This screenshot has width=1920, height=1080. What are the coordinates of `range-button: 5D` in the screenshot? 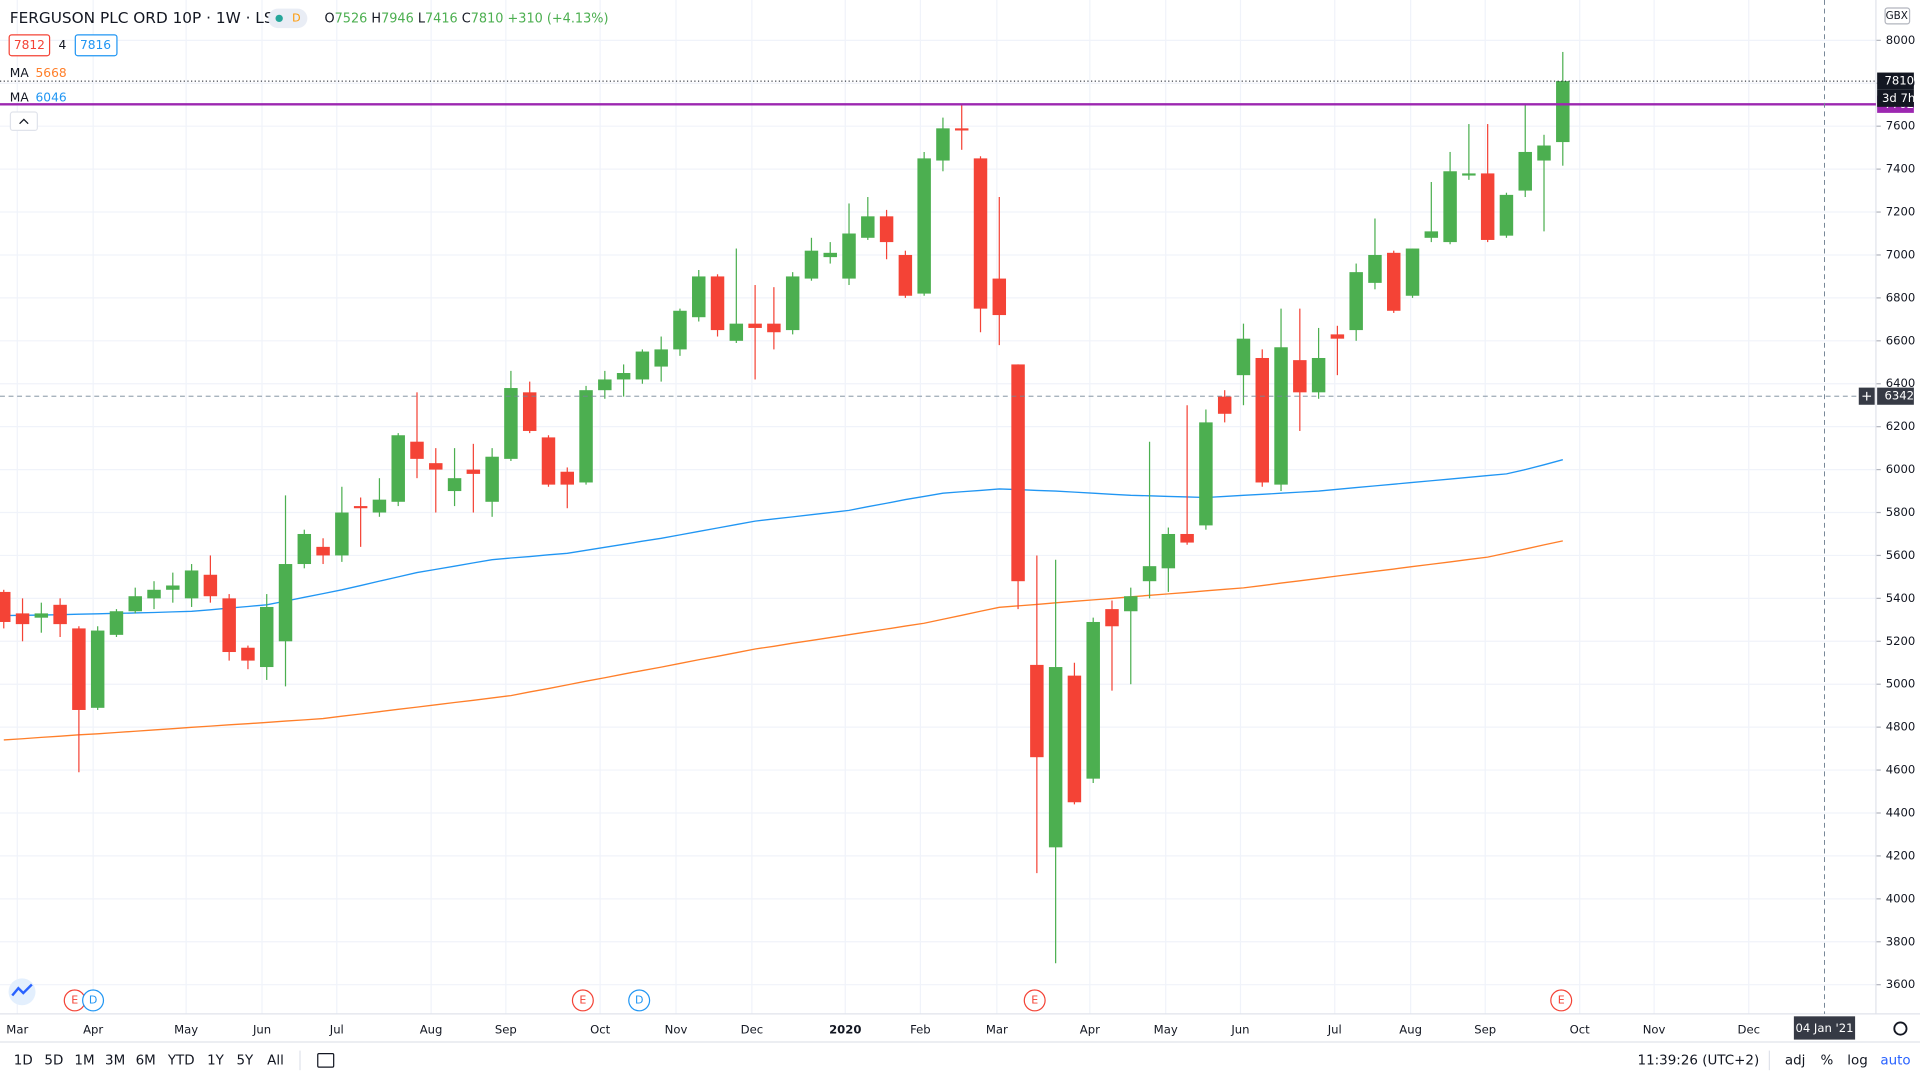 It's located at (53, 1060).